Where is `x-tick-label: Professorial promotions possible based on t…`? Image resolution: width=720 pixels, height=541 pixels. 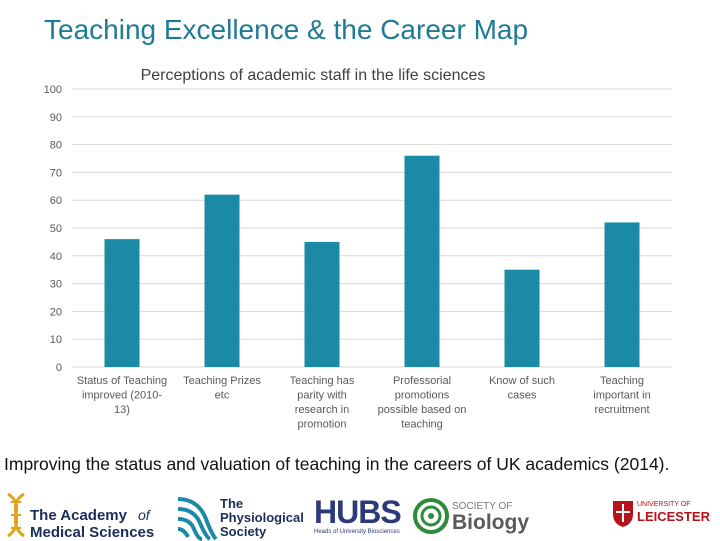 x-tick-label: Professorial promotions possible based on t… is located at coordinates (422, 403).